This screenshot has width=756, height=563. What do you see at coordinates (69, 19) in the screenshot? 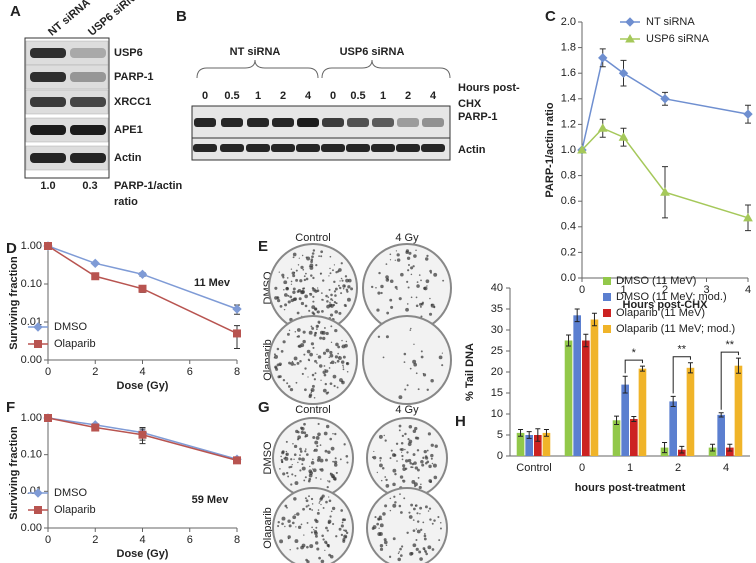
I see `column-label: NT siRNA` at bounding box center [69, 19].